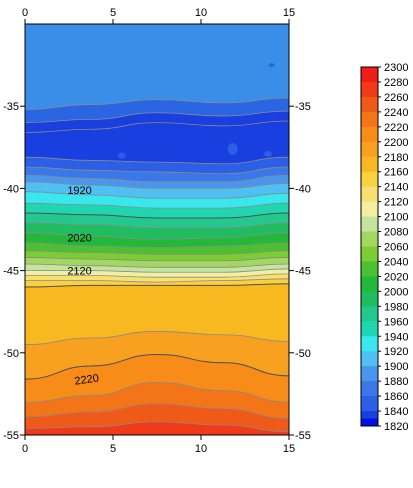 This screenshot has height=488, width=413. I want to click on colorbar-label: 1820, so click(396, 427).